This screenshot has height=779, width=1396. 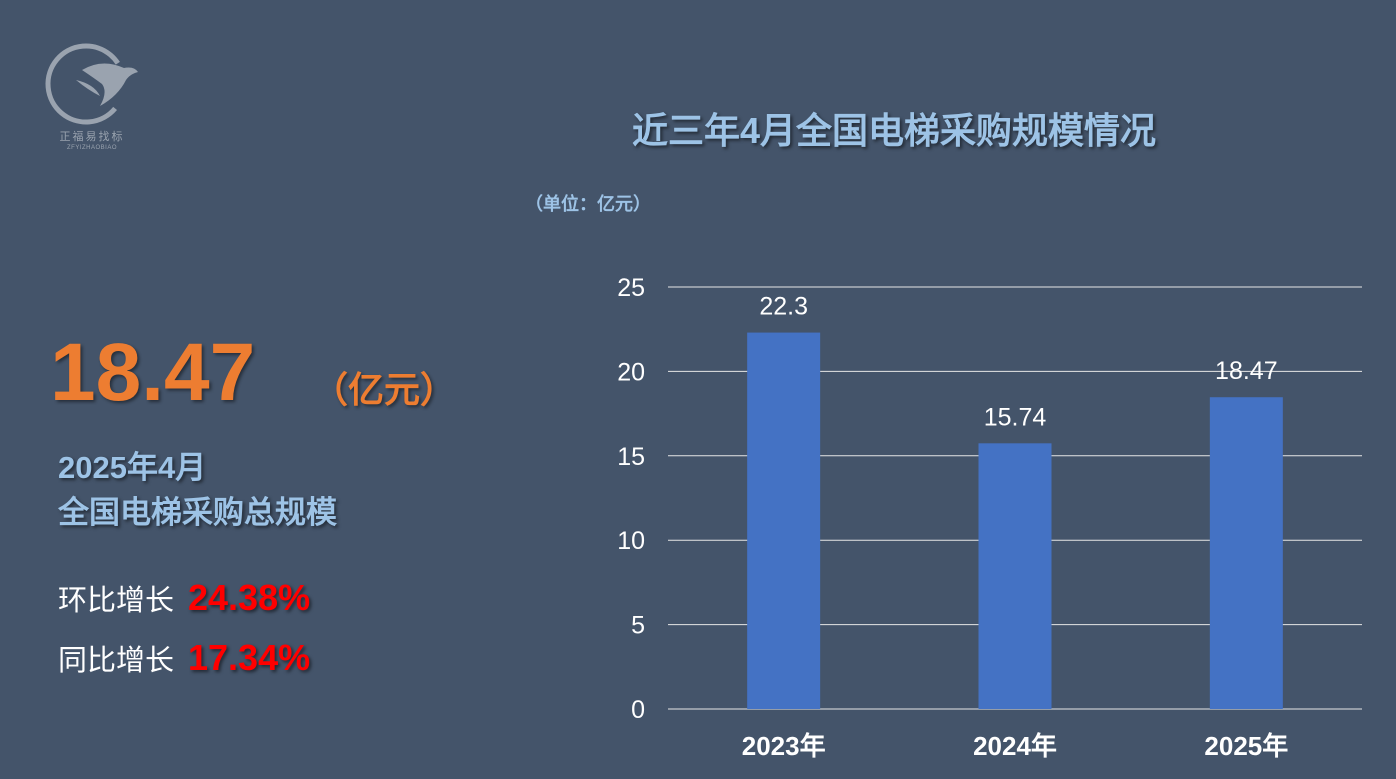 What do you see at coordinates (153, 372) in the screenshot?
I see `total-value: 18.47` at bounding box center [153, 372].